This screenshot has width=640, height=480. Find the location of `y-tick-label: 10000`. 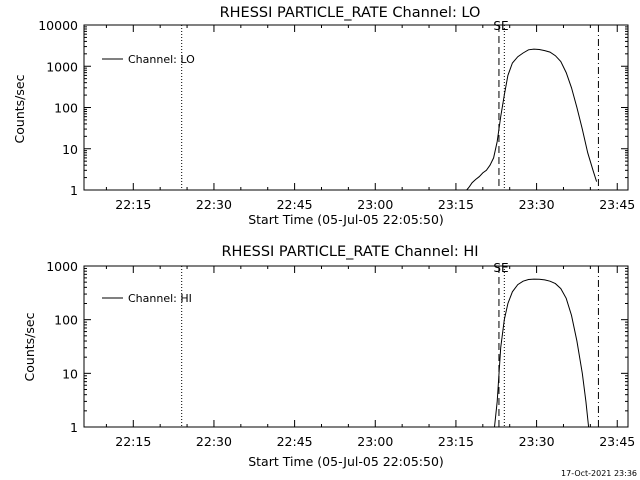

y-tick-label: 10000 is located at coordinates (58, 25).